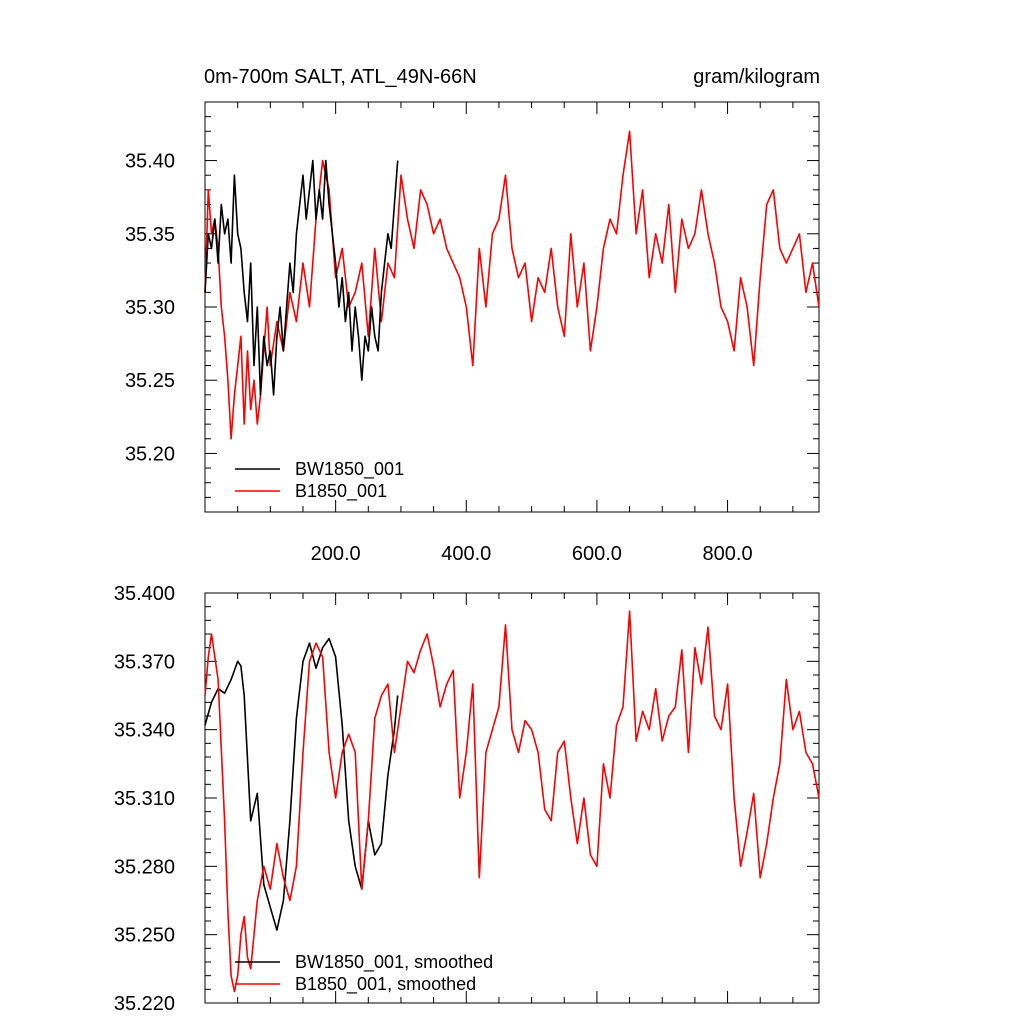  Describe the element at coordinates (340, 77) in the screenshot. I see `top-title-left: 0m-700m SALT, ATL_49N-66N` at that location.